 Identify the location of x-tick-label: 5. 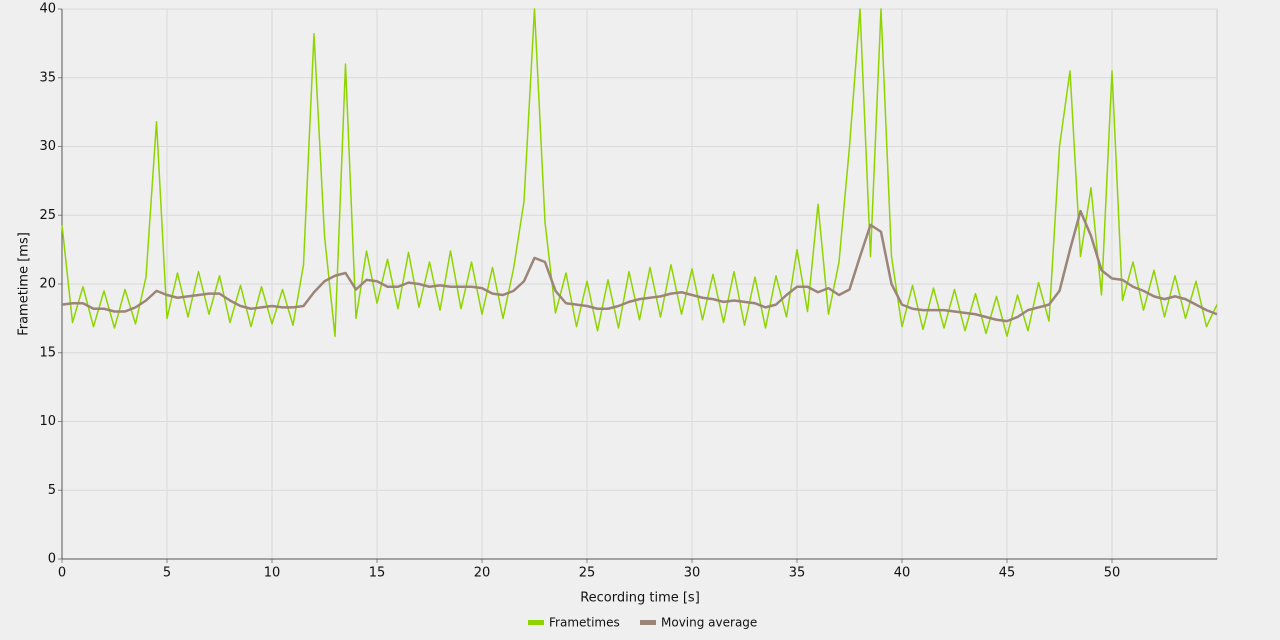
(167, 573).